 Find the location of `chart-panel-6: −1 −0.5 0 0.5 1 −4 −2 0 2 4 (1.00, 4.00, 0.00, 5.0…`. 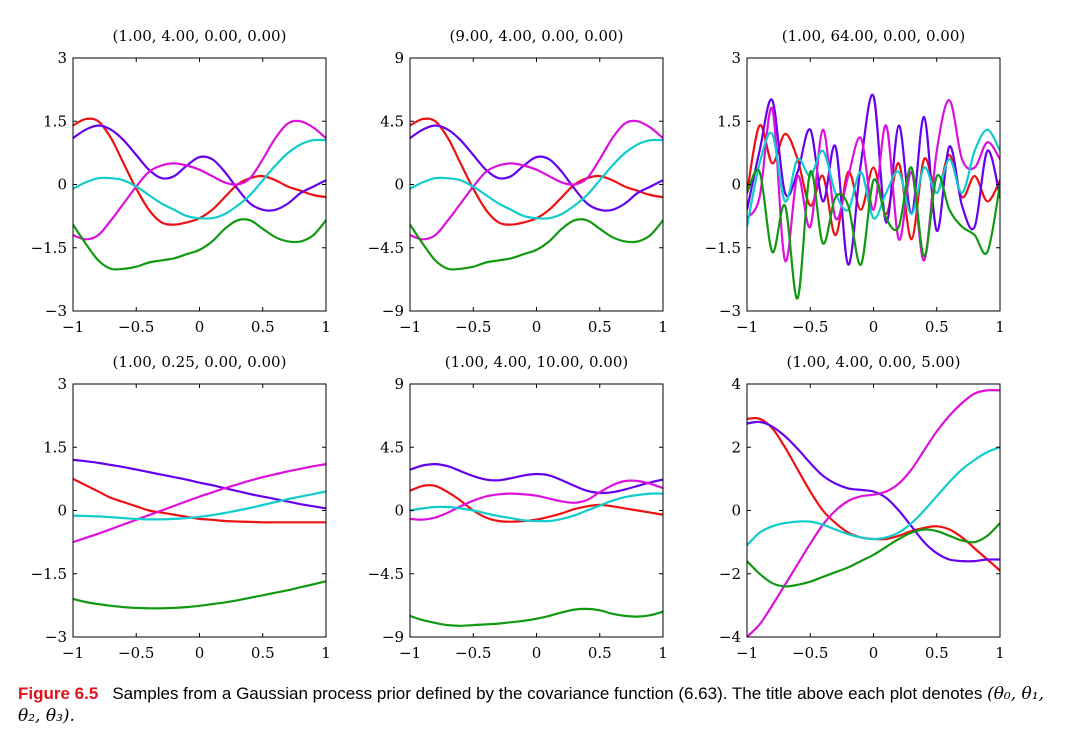

chart-panel-6: −1 −0.5 0 0.5 1 −4 −2 0 2 4 (1.00, 4.00, 0.00, 5.0… is located at coordinates (862, 507).